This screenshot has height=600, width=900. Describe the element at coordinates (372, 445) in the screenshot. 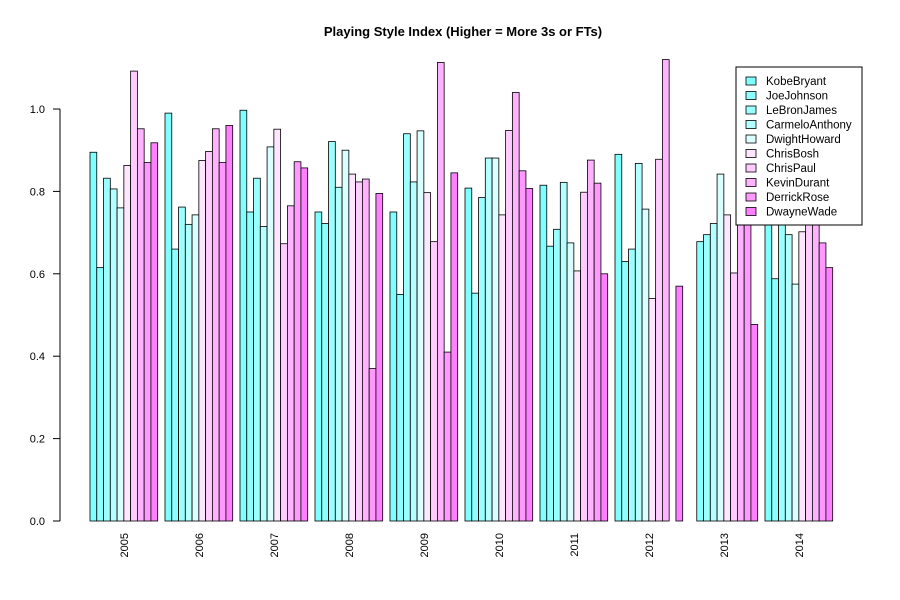

I see `bar-2008-DerrickRose` at that location.